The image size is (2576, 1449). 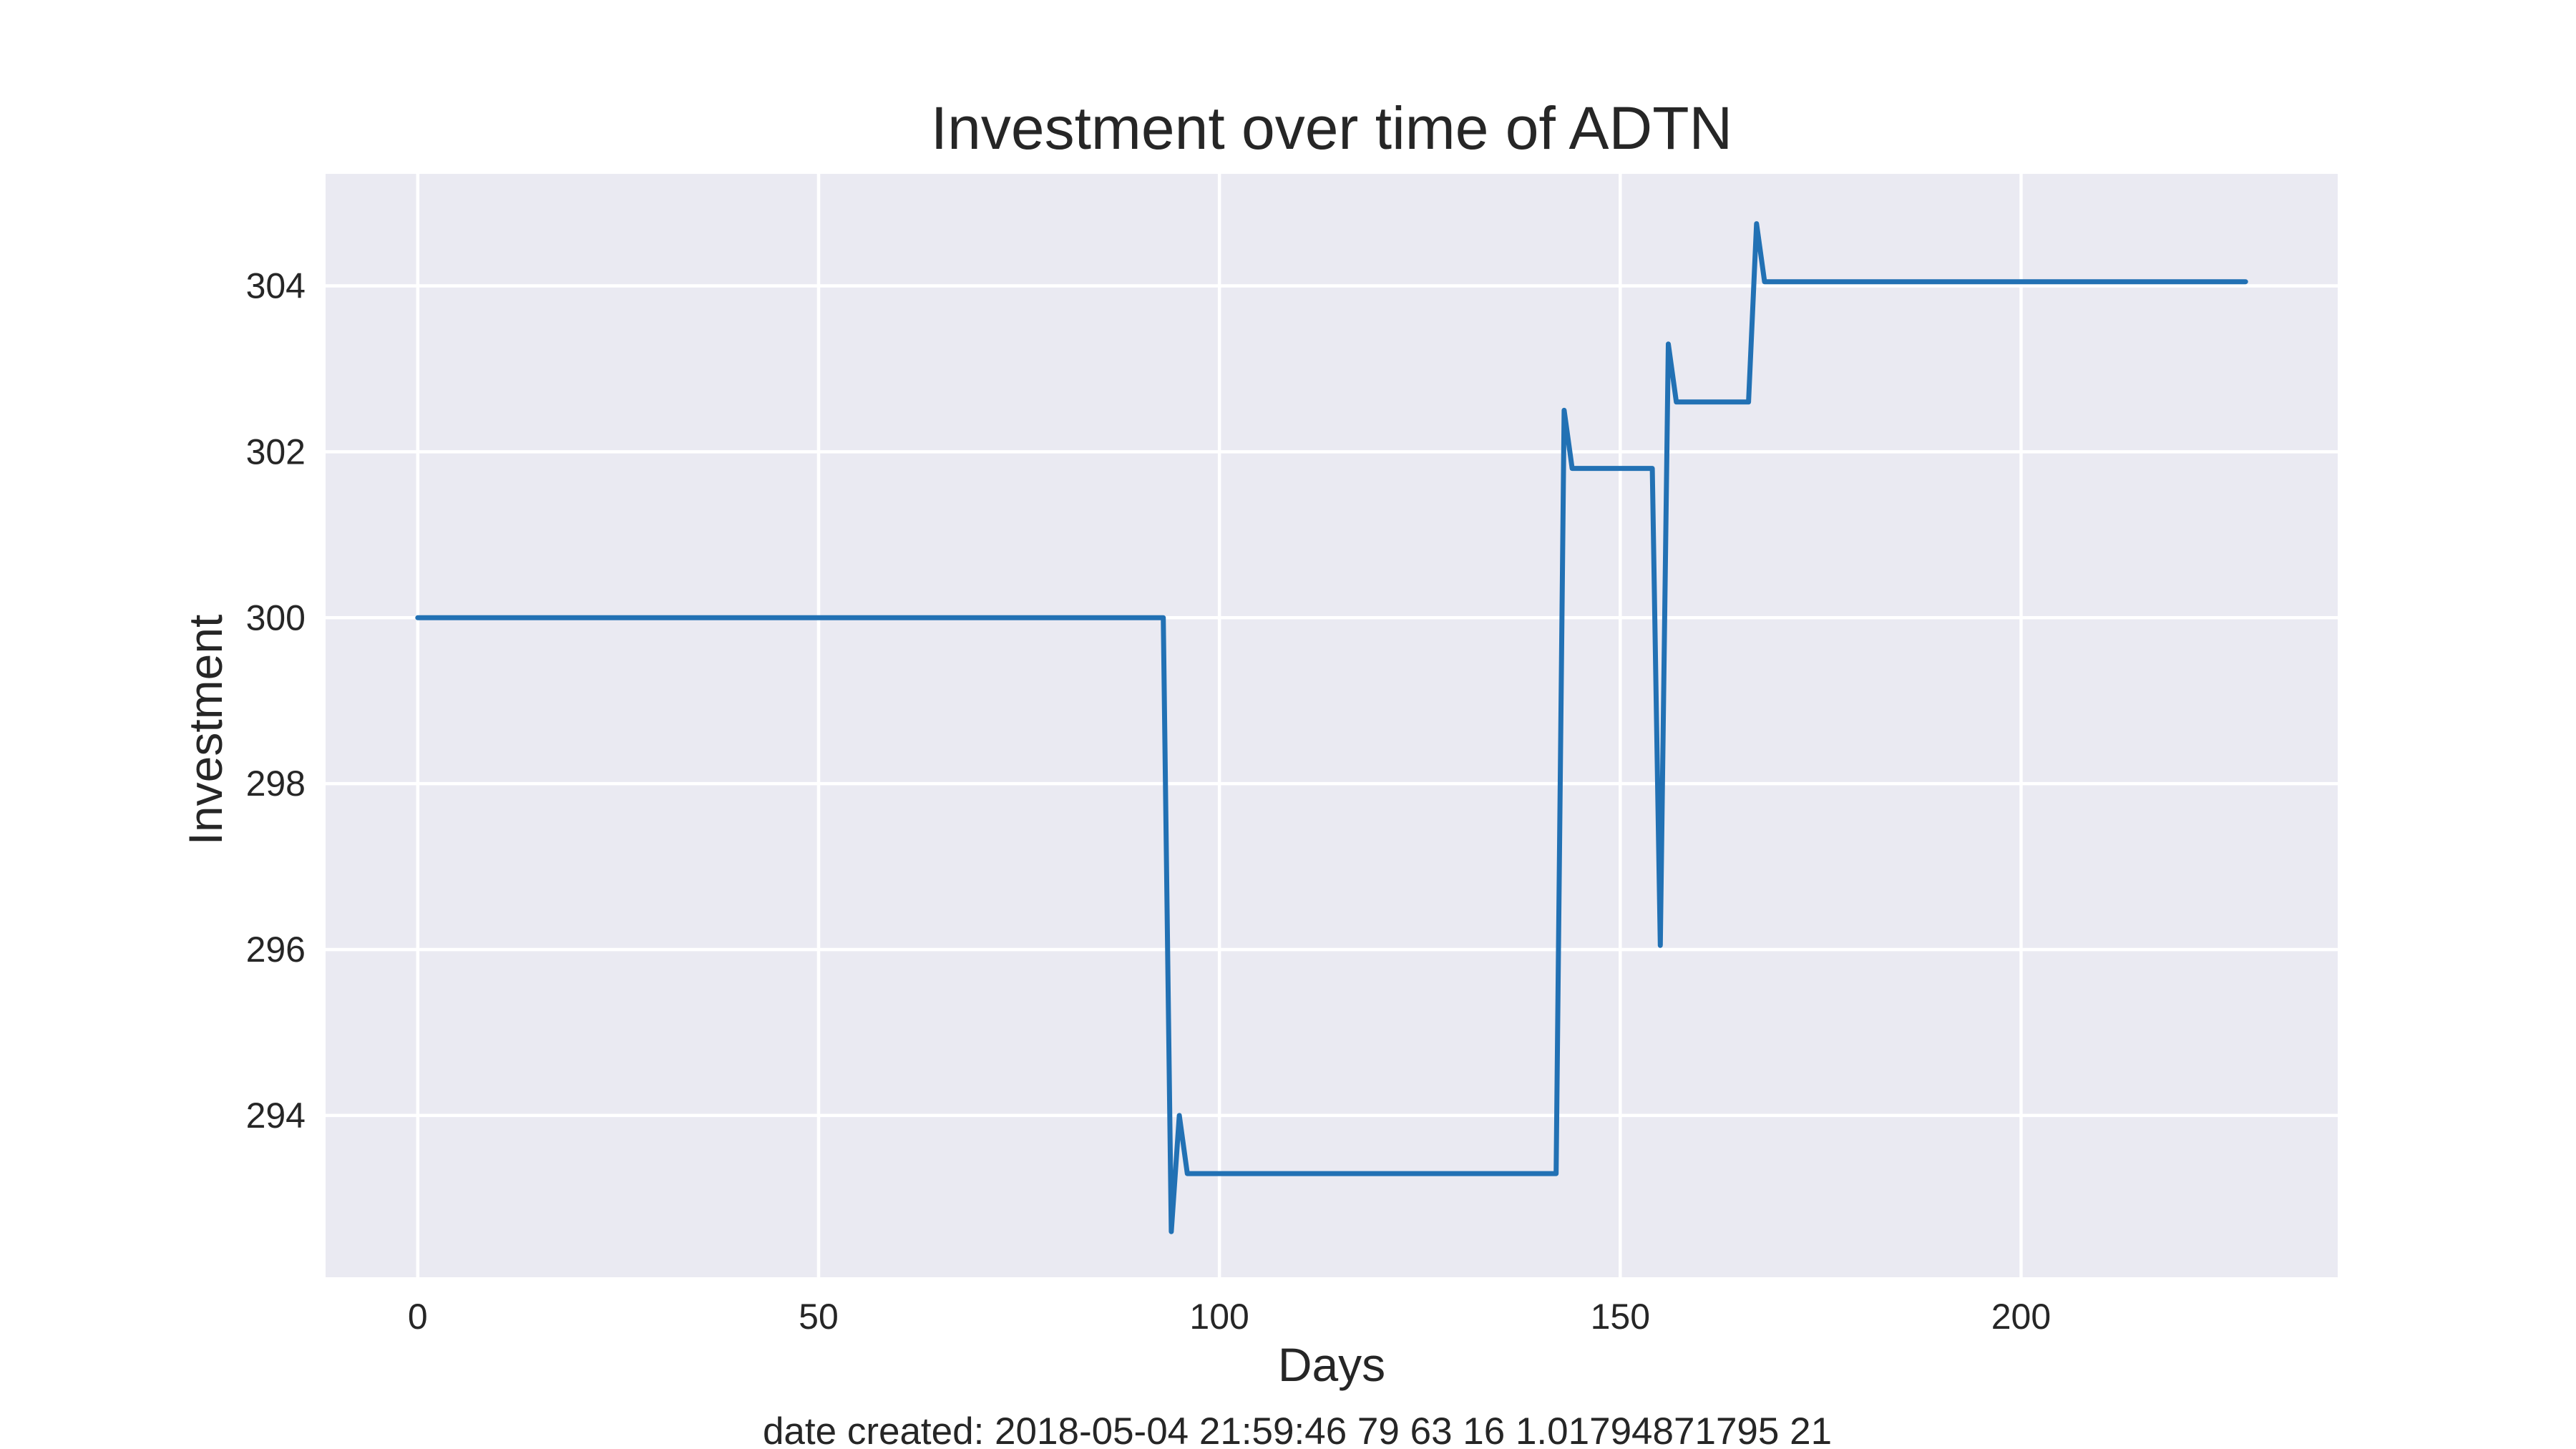 What do you see at coordinates (276, 950) in the screenshot?
I see `y-tick-label: 296` at bounding box center [276, 950].